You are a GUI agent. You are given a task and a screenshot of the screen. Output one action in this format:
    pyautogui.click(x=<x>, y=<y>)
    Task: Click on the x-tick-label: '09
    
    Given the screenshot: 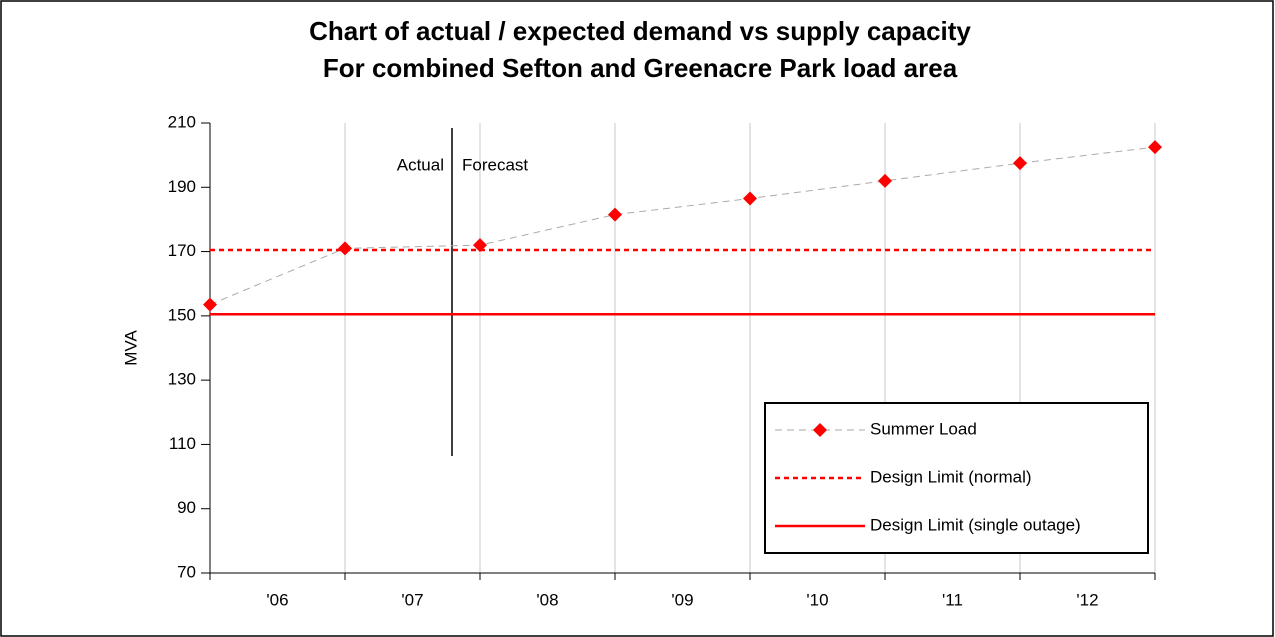 What is the action you would take?
    pyautogui.click(x=682, y=599)
    